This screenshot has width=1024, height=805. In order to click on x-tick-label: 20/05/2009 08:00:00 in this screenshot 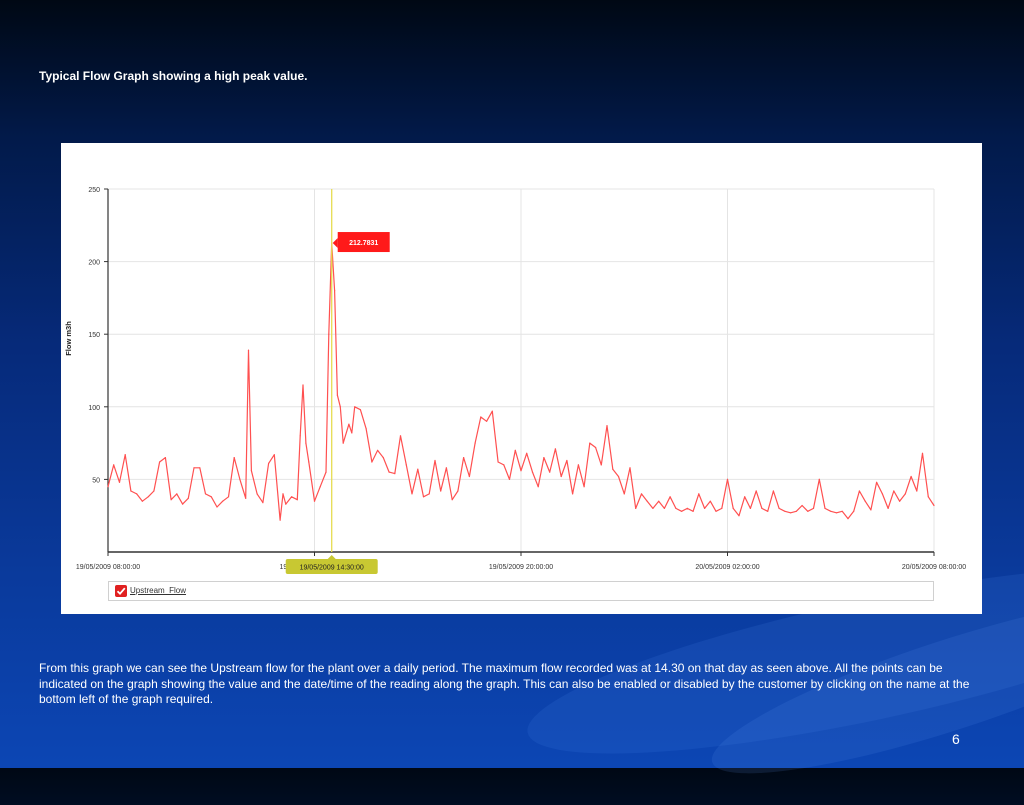, I will do `click(934, 567)`.